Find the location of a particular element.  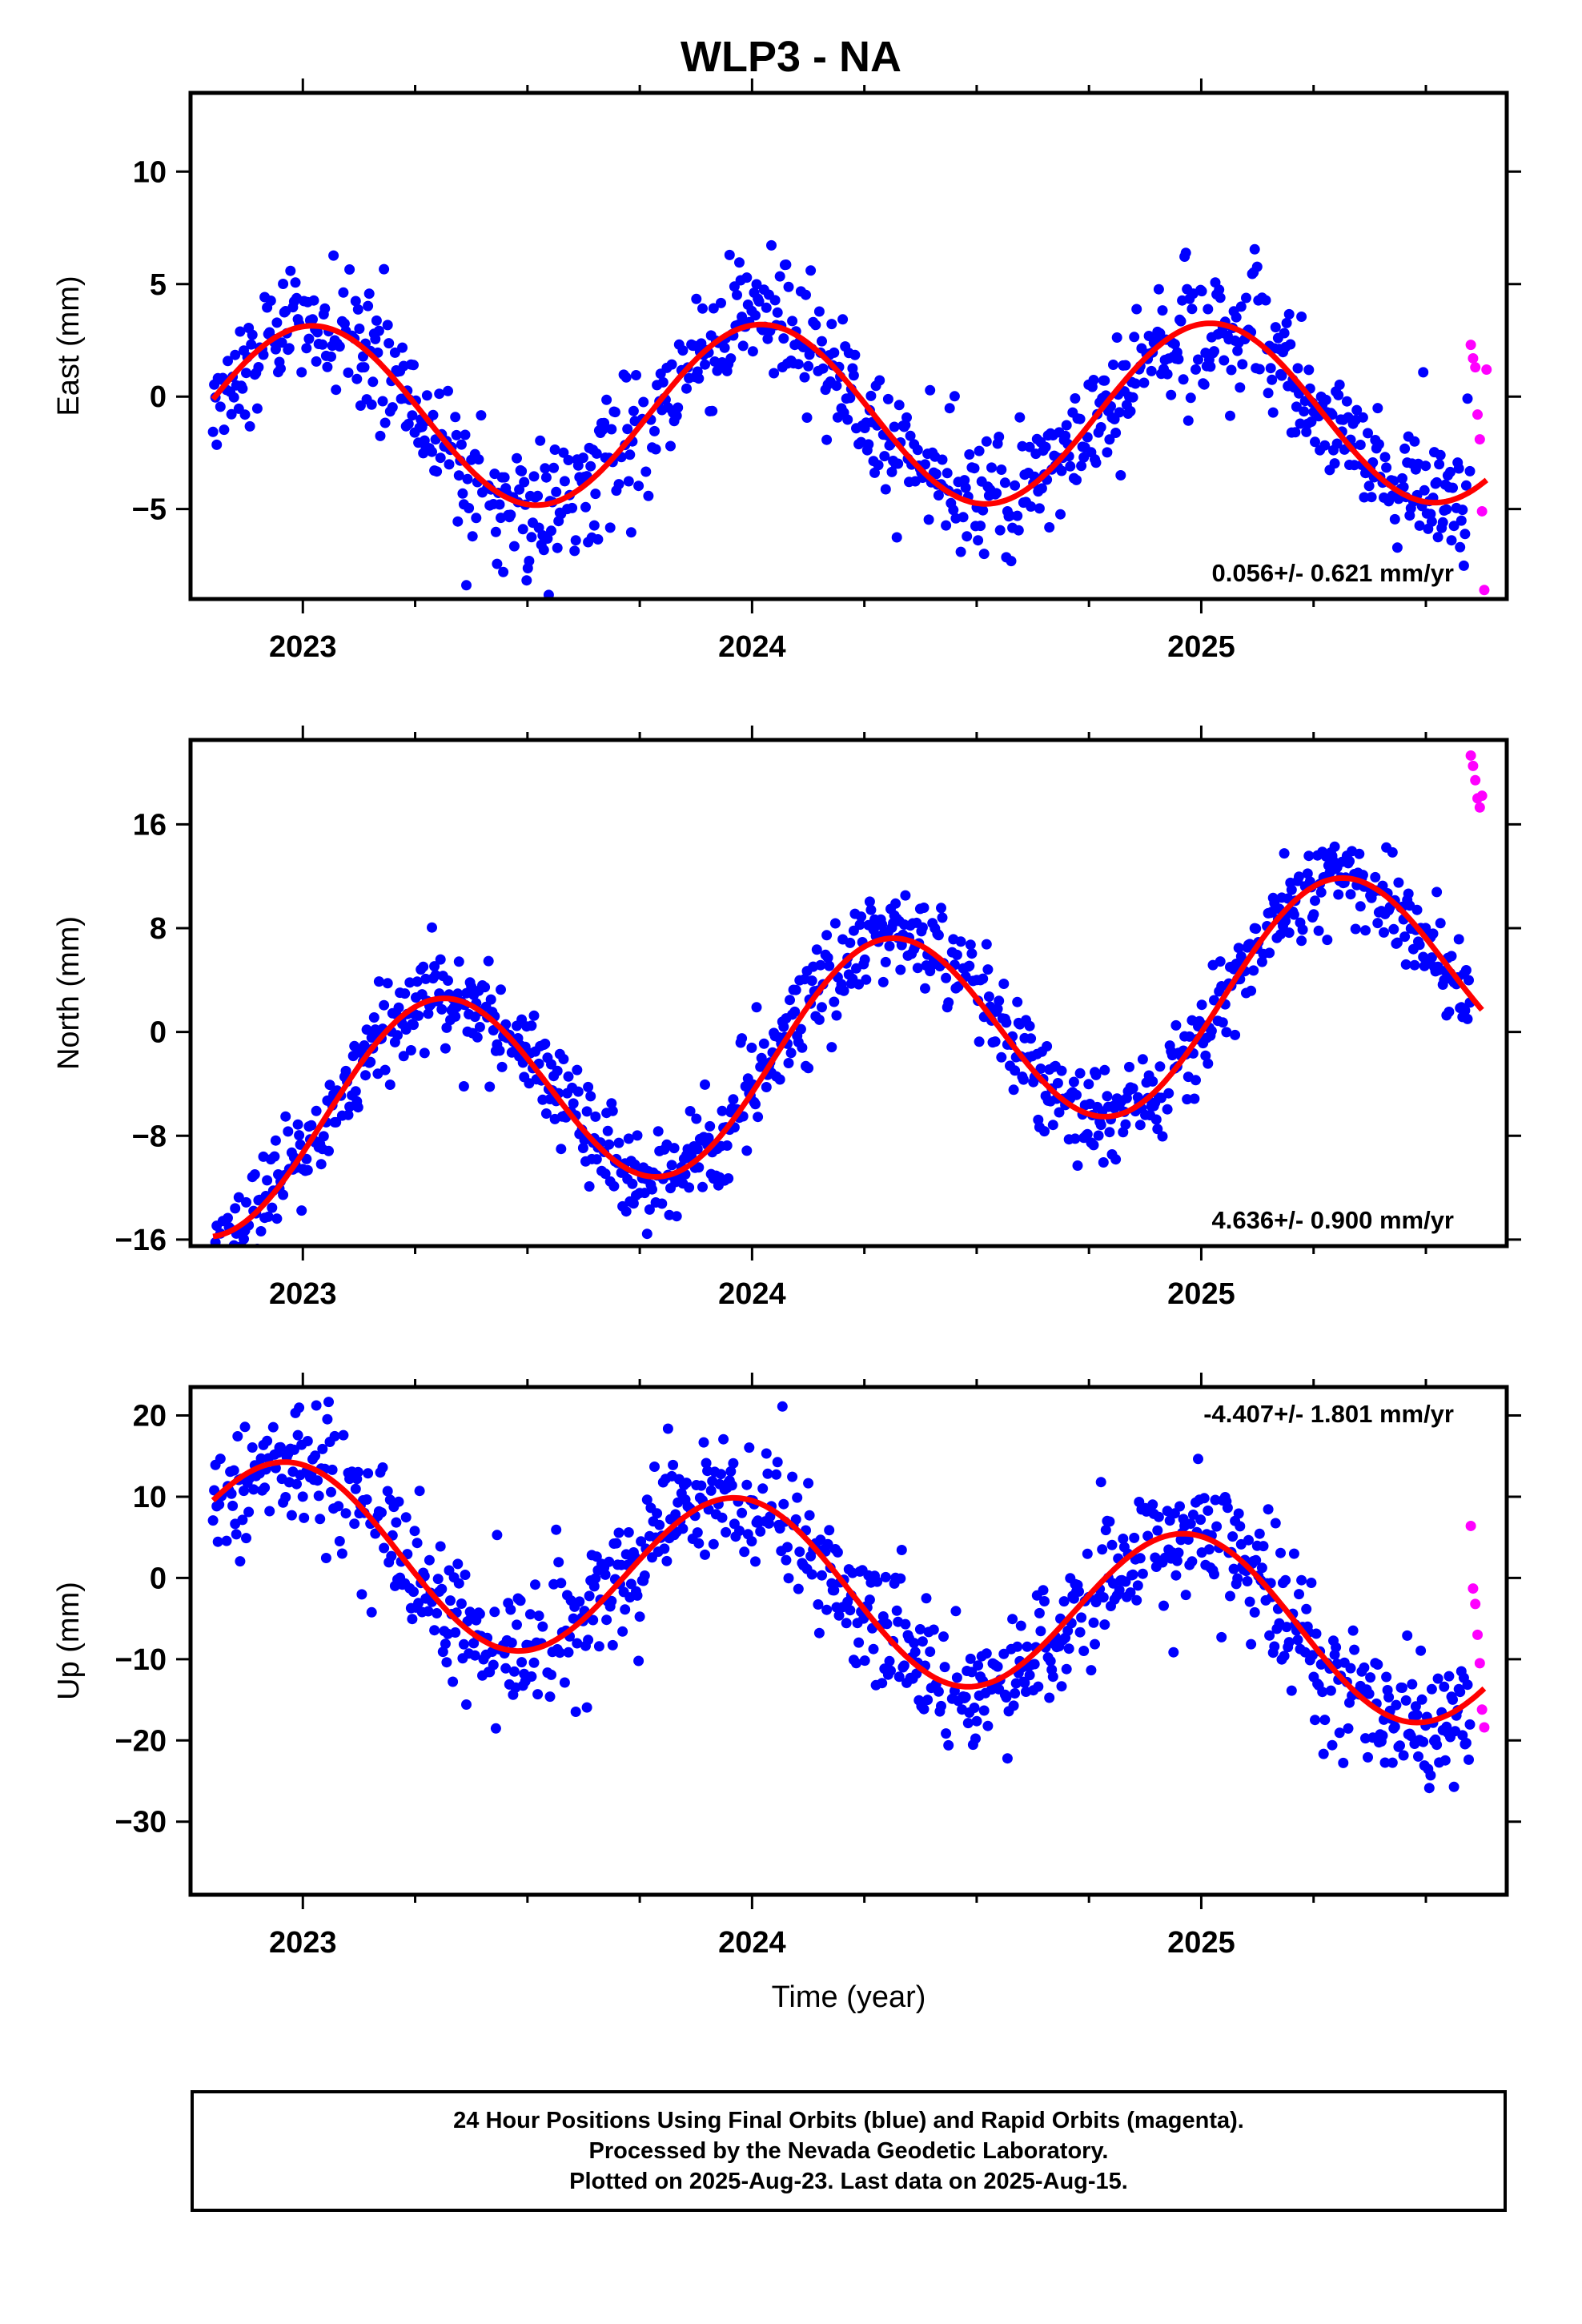

final-orbit-points is located at coordinates (842, 1595).